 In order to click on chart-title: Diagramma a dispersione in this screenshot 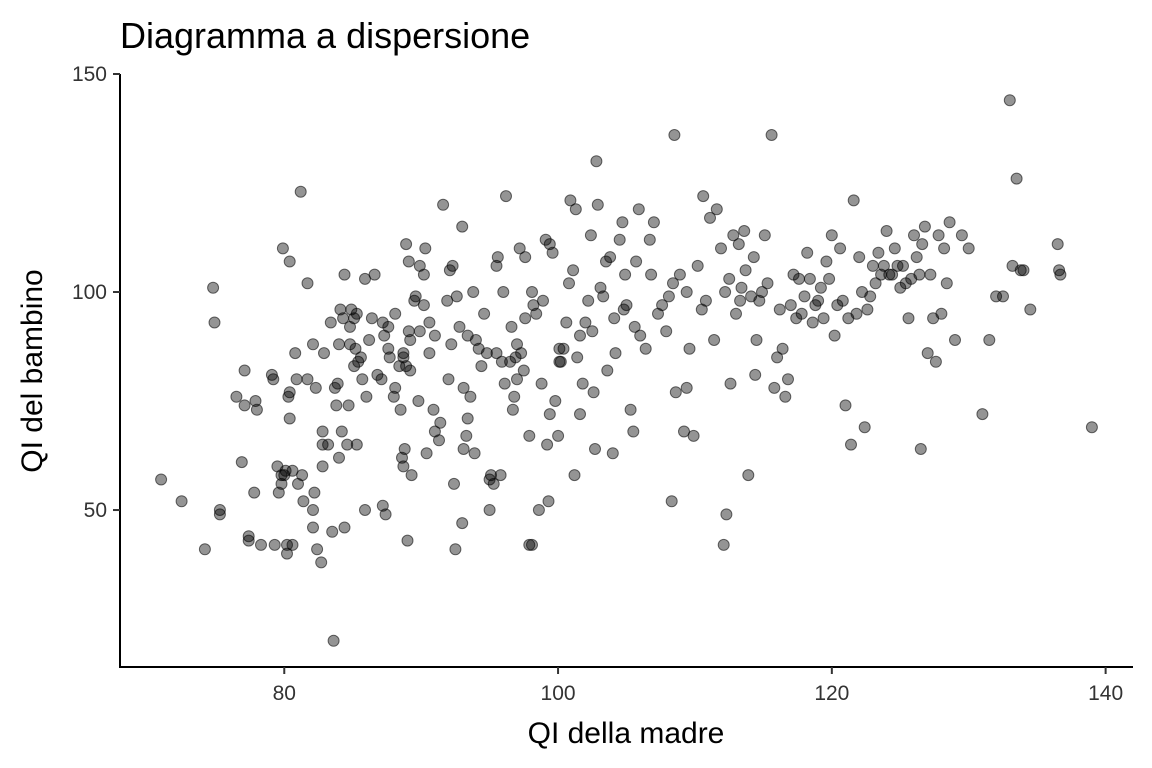, I will do `click(325, 35)`.